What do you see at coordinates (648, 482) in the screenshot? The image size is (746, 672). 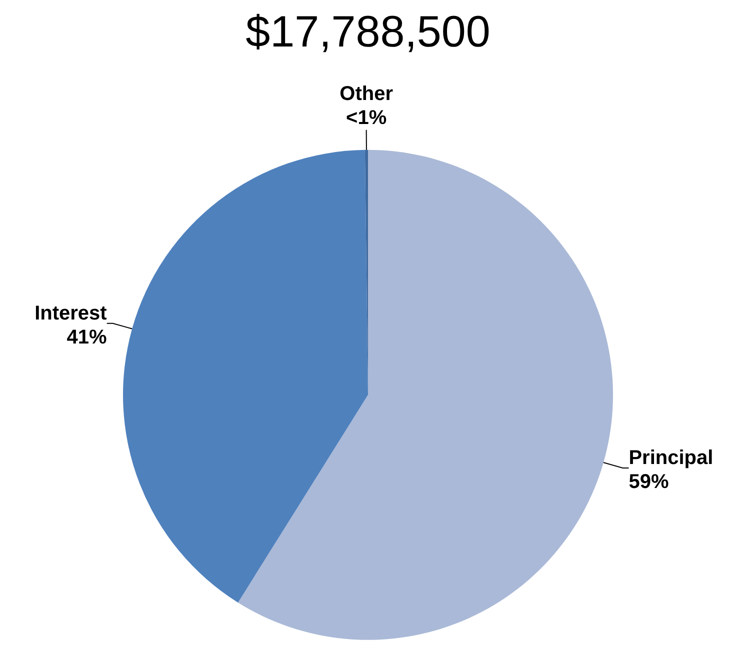 I see `data-label: 59%` at bounding box center [648, 482].